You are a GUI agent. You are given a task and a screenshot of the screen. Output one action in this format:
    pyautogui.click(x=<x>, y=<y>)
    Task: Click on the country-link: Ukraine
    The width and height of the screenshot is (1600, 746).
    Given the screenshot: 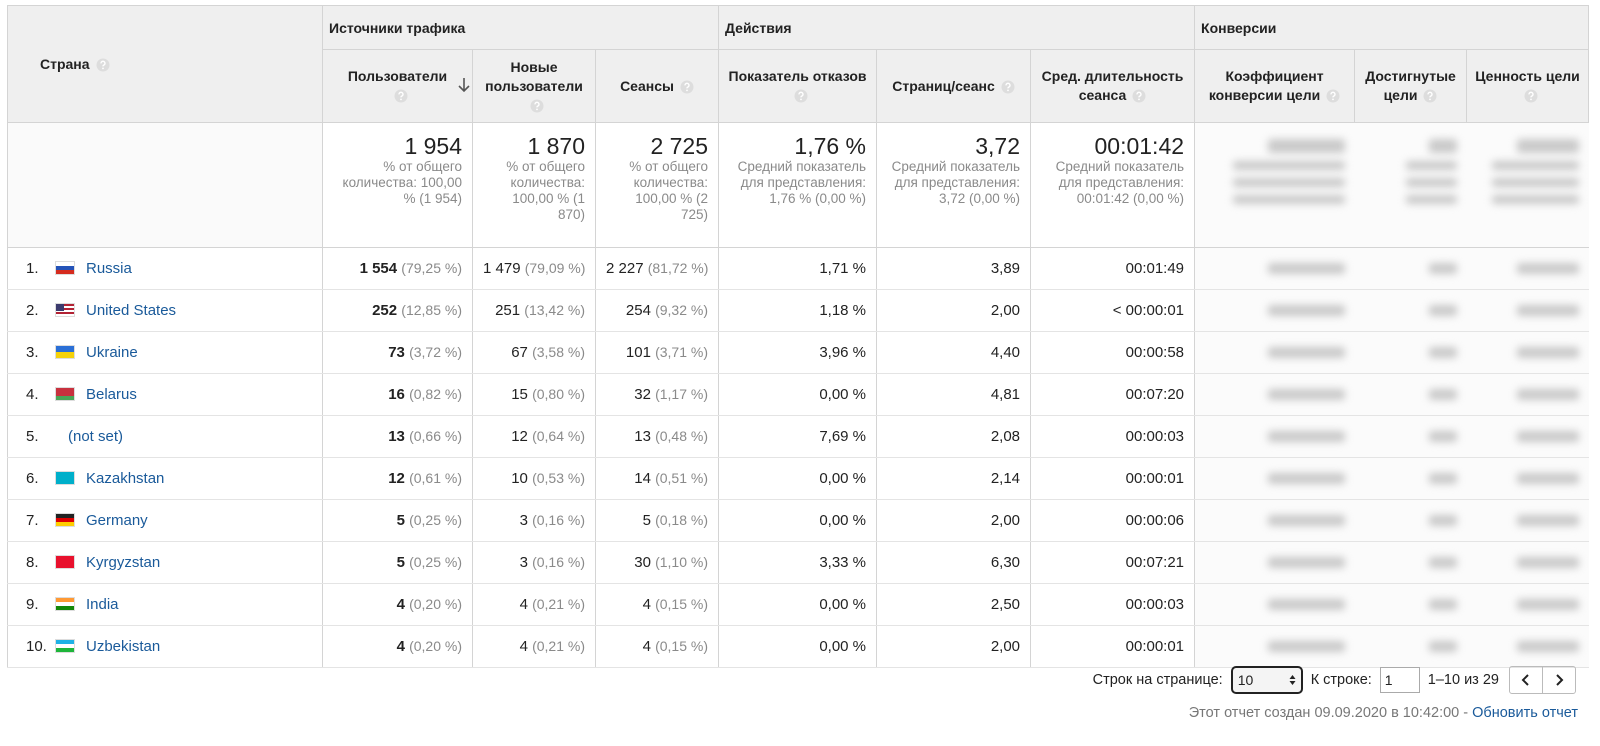 What is the action you would take?
    pyautogui.click(x=112, y=352)
    